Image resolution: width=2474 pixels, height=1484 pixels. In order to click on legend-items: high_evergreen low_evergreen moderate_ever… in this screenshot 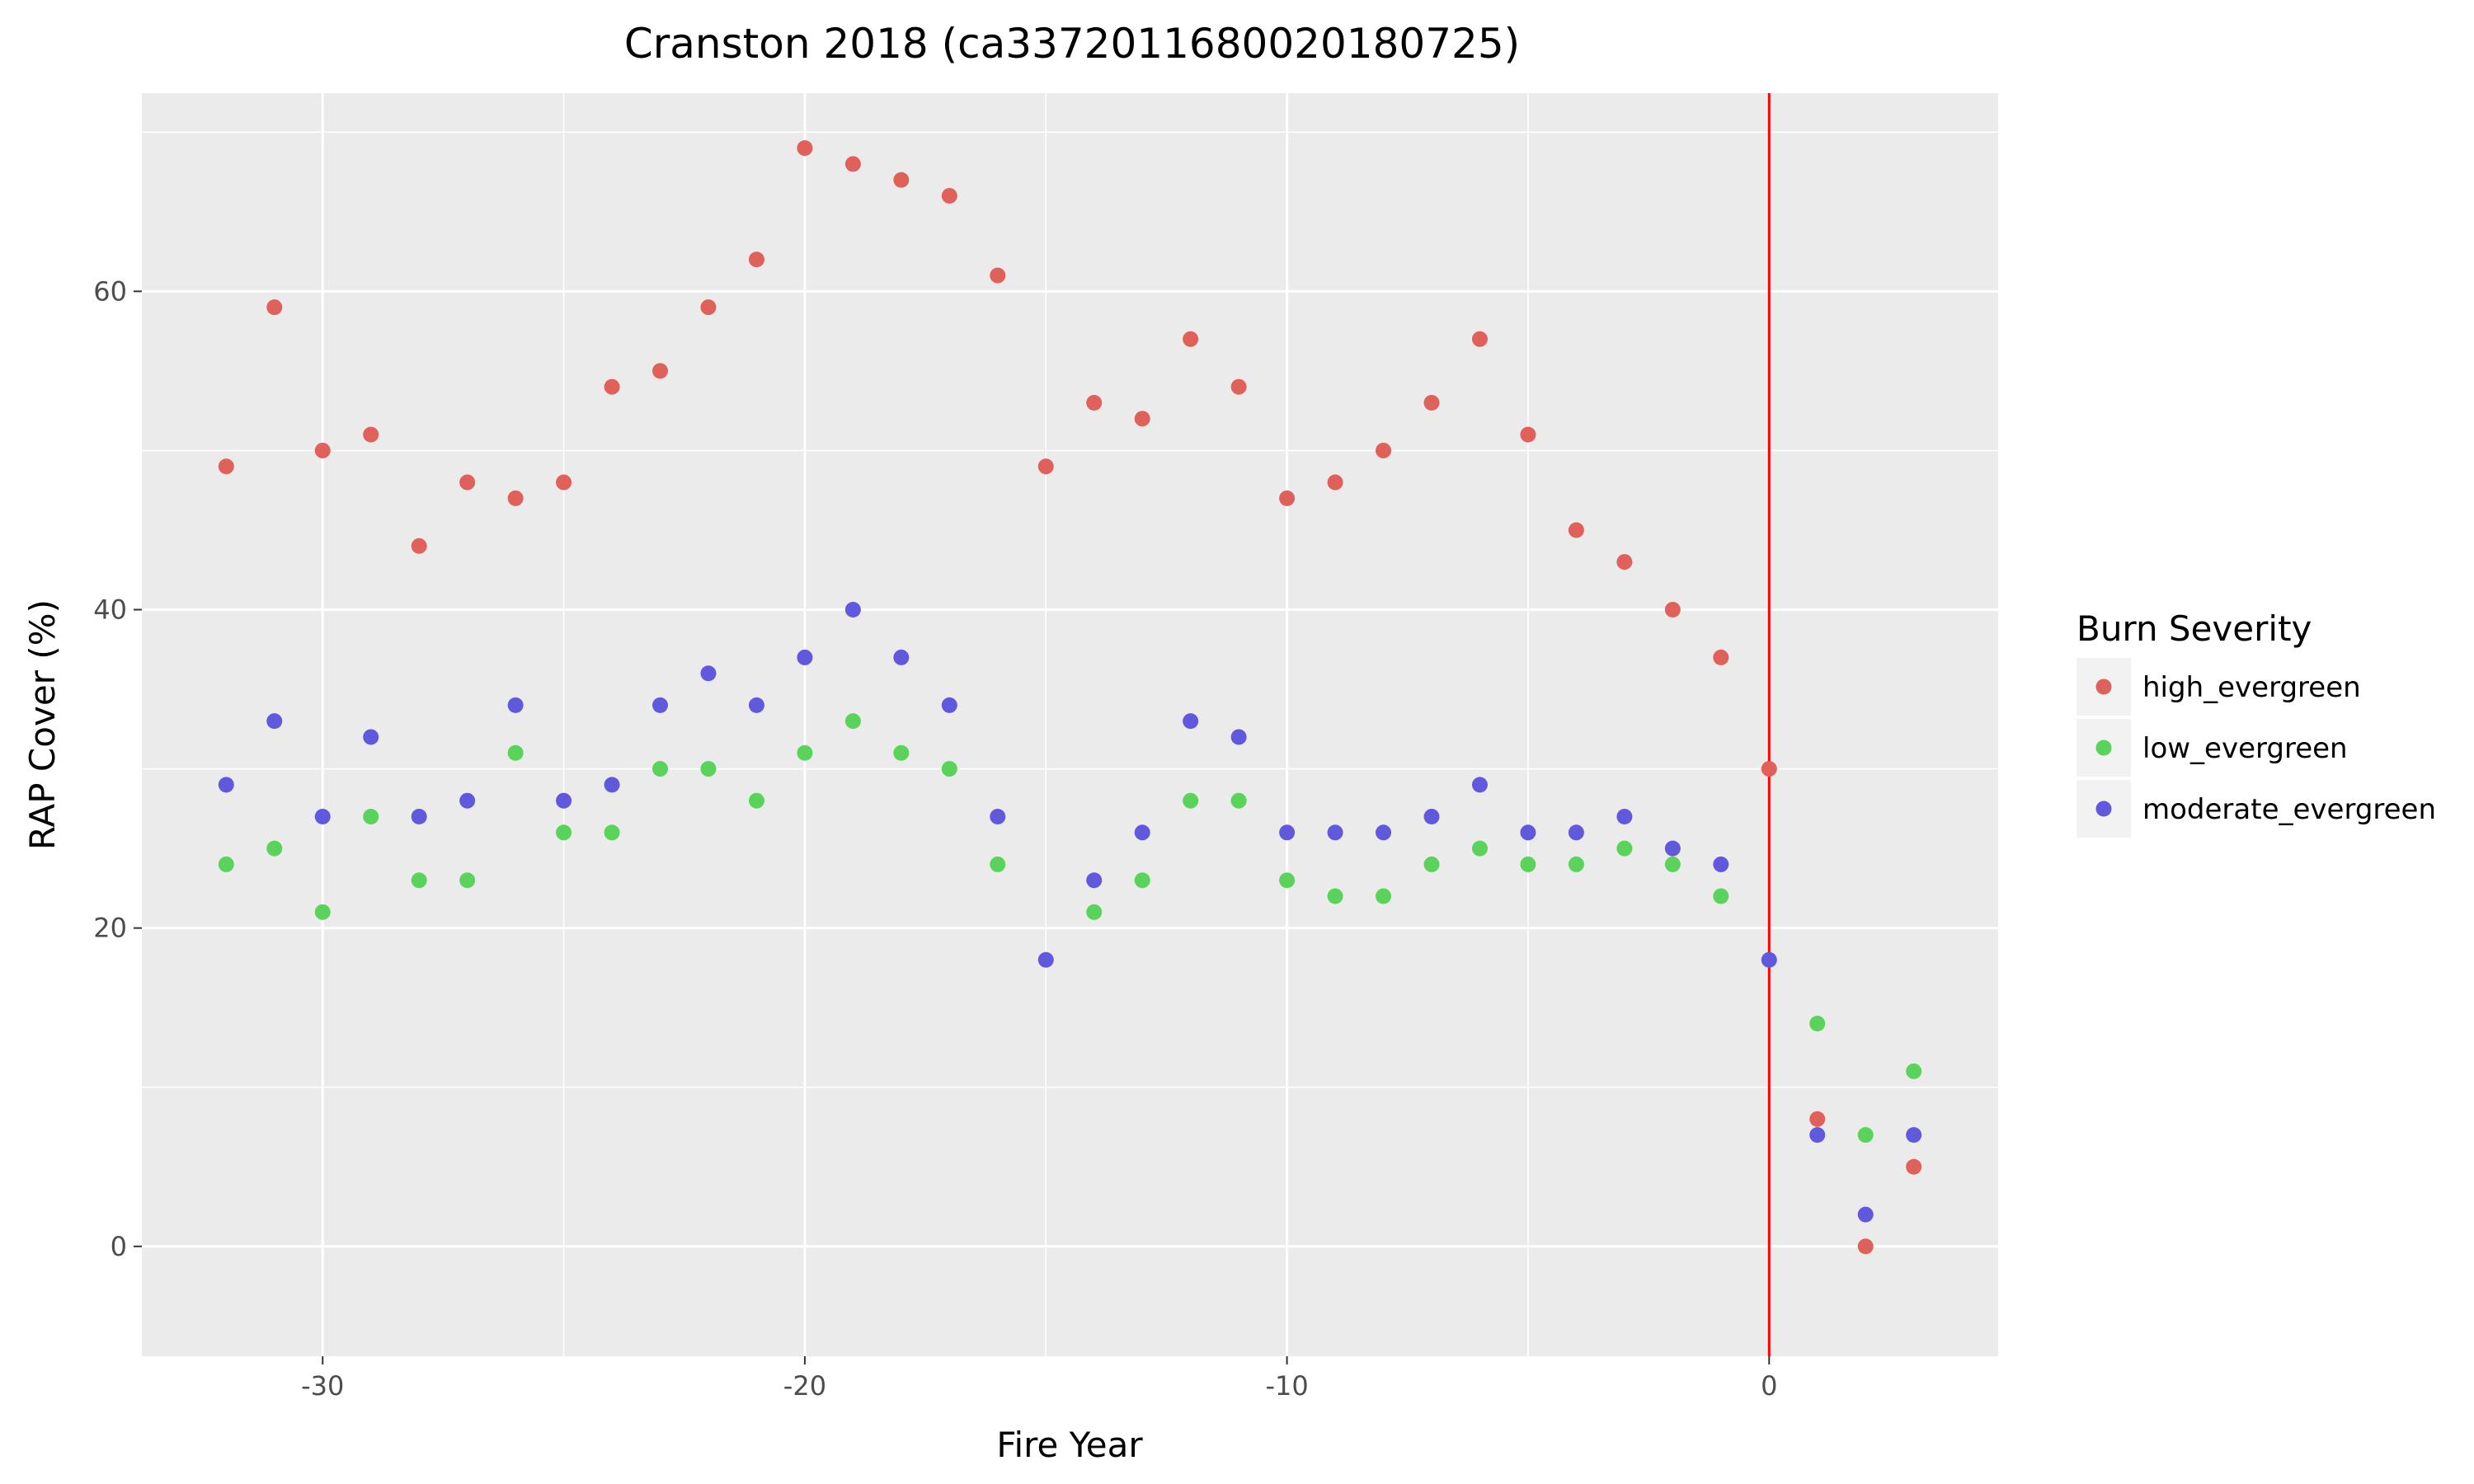, I will do `click(2256, 748)`.